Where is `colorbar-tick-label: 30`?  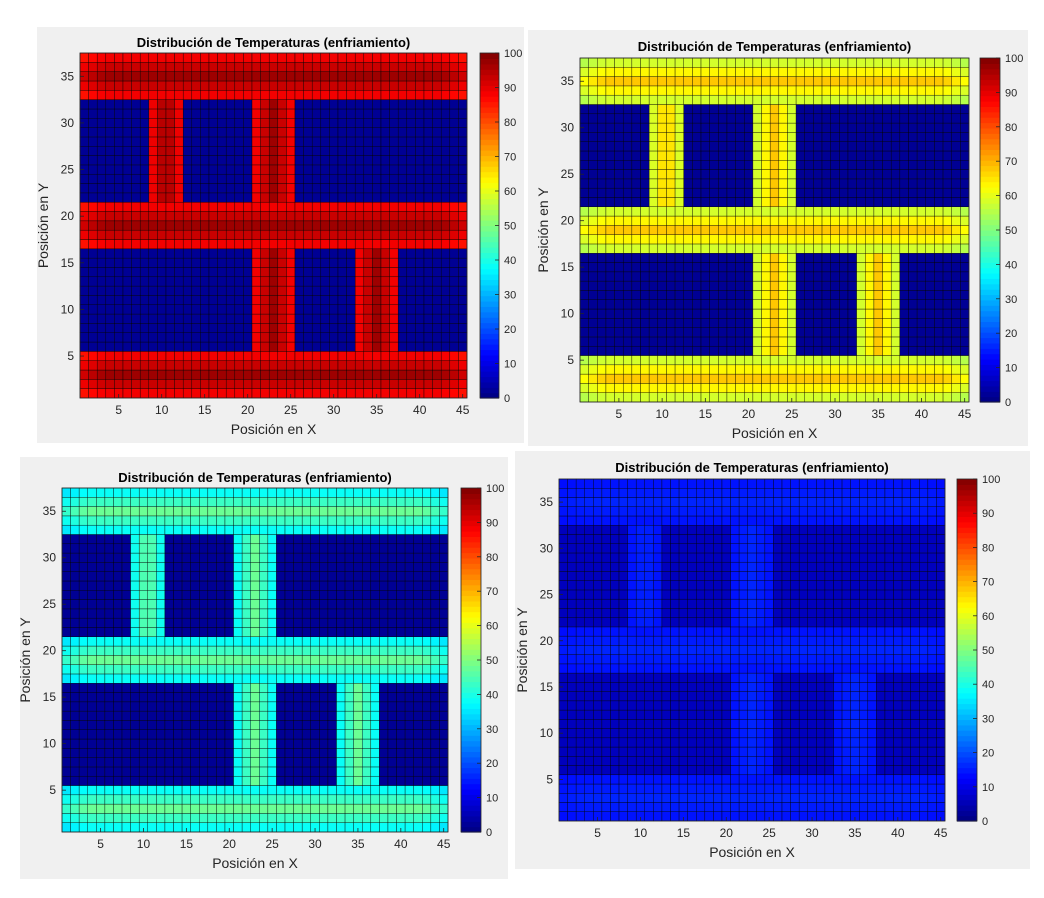 colorbar-tick-label: 30 is located at coordinates (1011, 300).